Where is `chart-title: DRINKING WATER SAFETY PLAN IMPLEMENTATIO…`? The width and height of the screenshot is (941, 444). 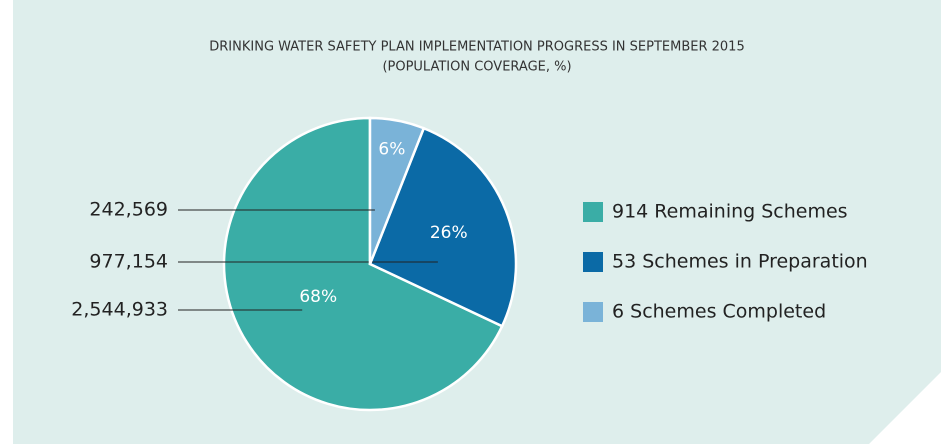
chart-title: DRINKING WATER SAFETY PLAN IMPLEMENTATIO… is located at coordinates (476, 47).